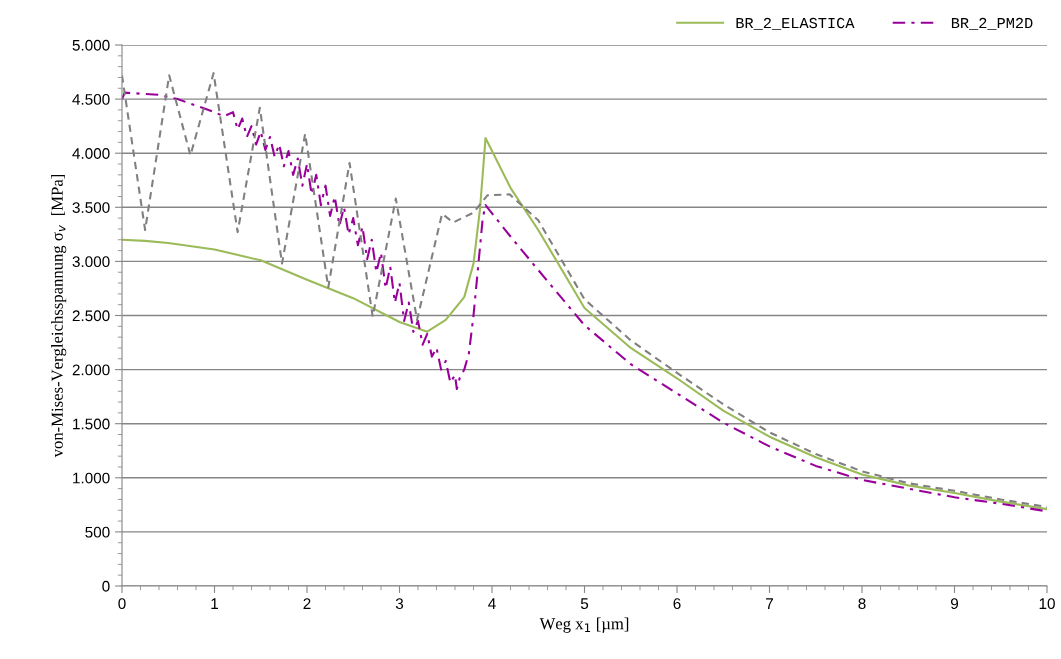 This screenshot has width=1061, height=659. I want to click on y-tick-label: 5.000, so click(91, 45).